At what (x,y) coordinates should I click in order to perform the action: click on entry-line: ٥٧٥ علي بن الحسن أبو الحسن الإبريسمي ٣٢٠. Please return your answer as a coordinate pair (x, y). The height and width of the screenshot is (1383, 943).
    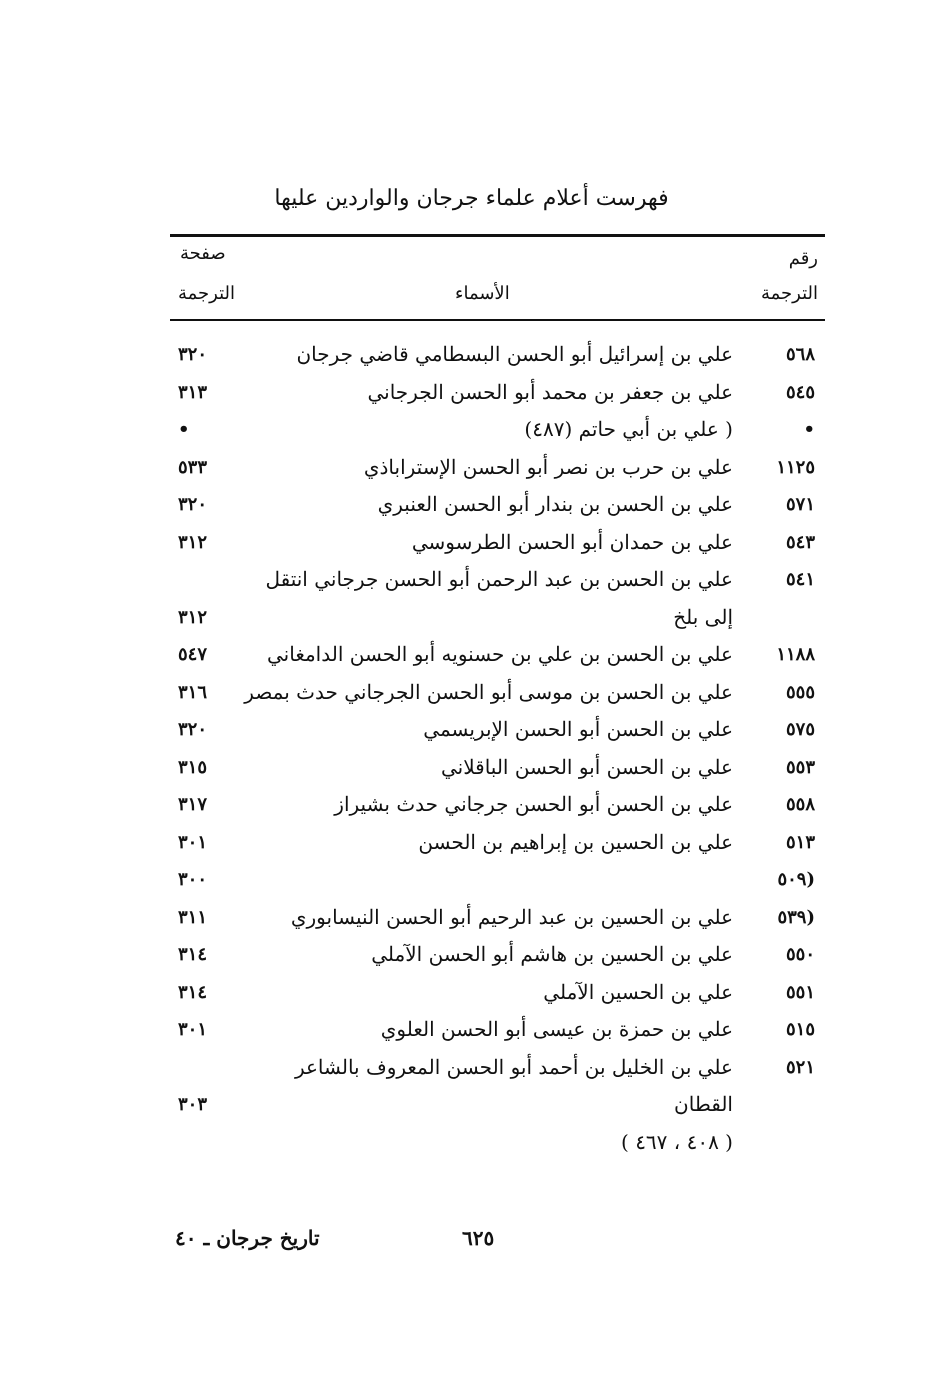
    Looking at the image, I should click on (471, 730).